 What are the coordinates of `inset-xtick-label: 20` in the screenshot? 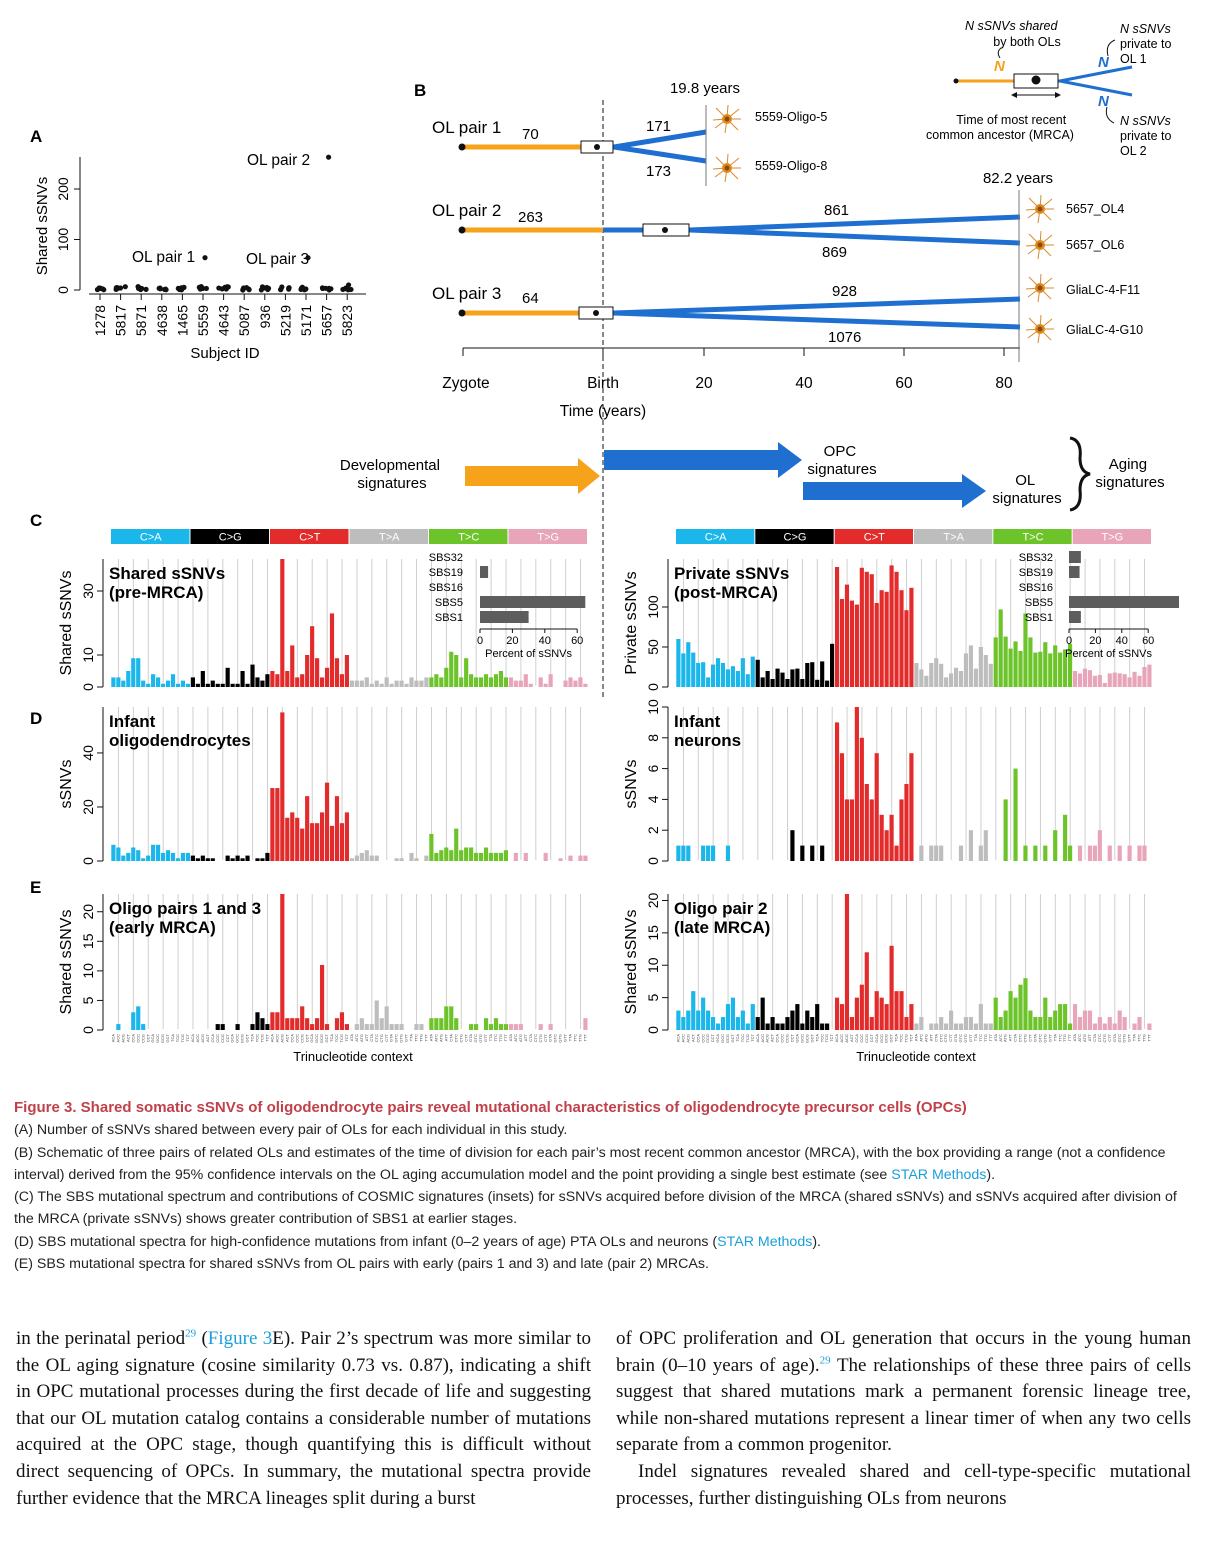 It's located at (512, 641).